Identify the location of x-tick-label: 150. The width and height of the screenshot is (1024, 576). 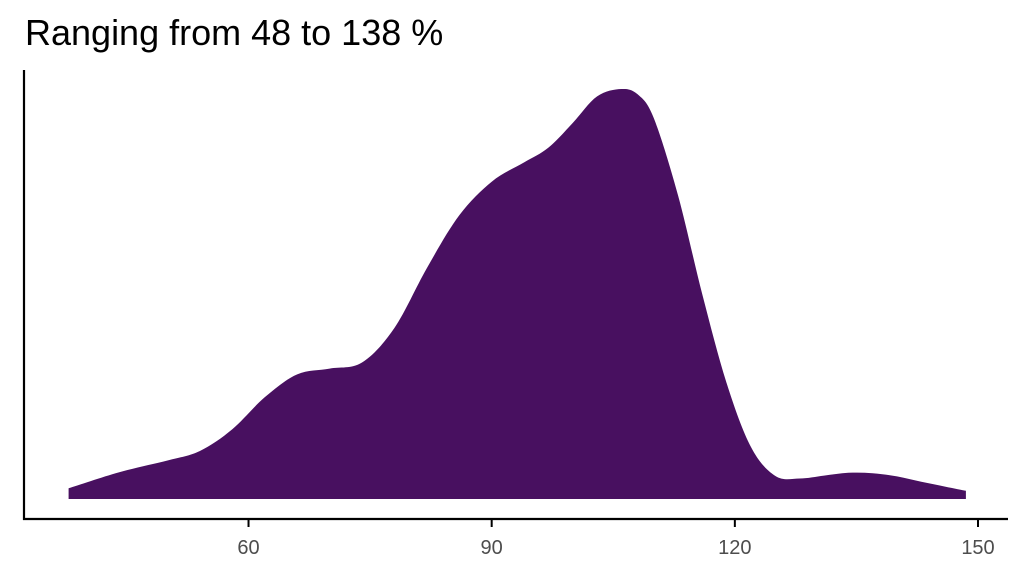
(977, 548).